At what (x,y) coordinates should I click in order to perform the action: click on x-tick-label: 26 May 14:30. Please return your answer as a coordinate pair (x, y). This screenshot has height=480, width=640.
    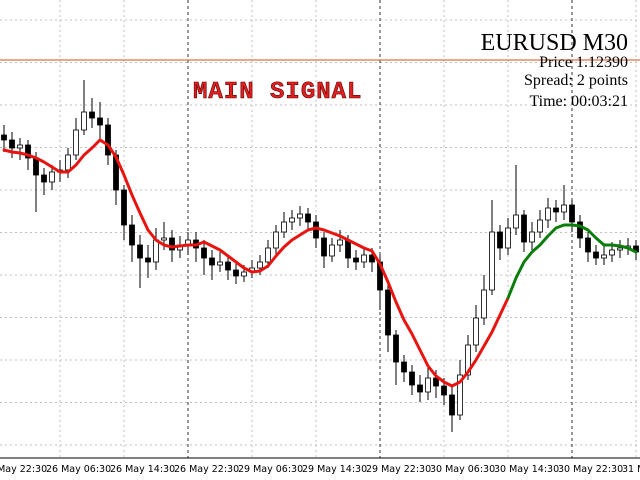
    Looking at the image, I should click on (142, 469).